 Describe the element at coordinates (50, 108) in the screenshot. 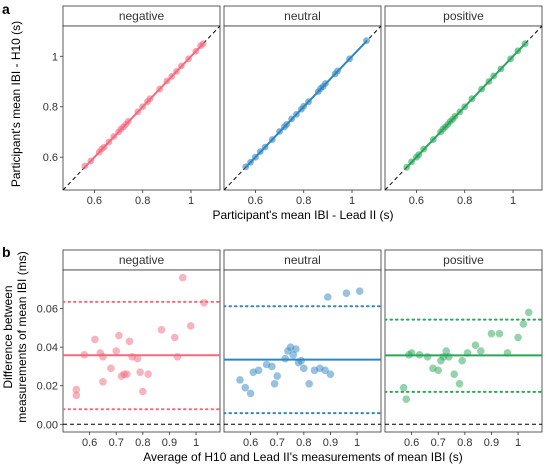

I see `y-tick-label: 0.8` at that location.